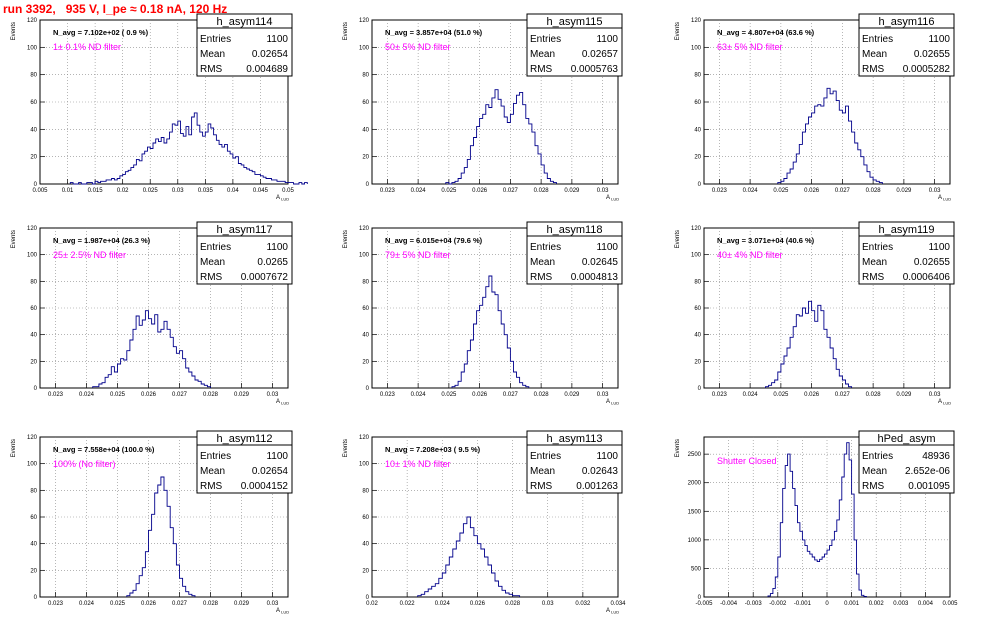 The height and width of the screenshot is (622, 996). Describe the element at coordinates (288, 191) in the screenshot. I see `x-tick-label: 0.05` at that location.